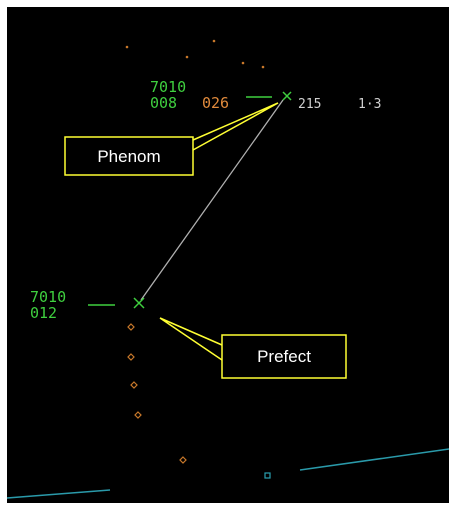 This screenshot has height=513, width=457. I want to click on callout-phenom: Phenom, so click(171, 139).